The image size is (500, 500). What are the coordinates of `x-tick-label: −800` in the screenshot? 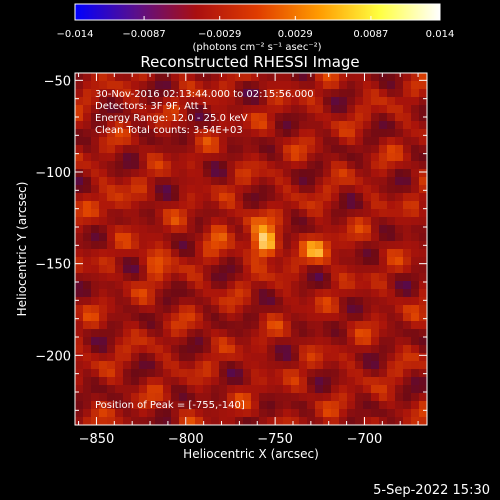 It's located at (186, 439).